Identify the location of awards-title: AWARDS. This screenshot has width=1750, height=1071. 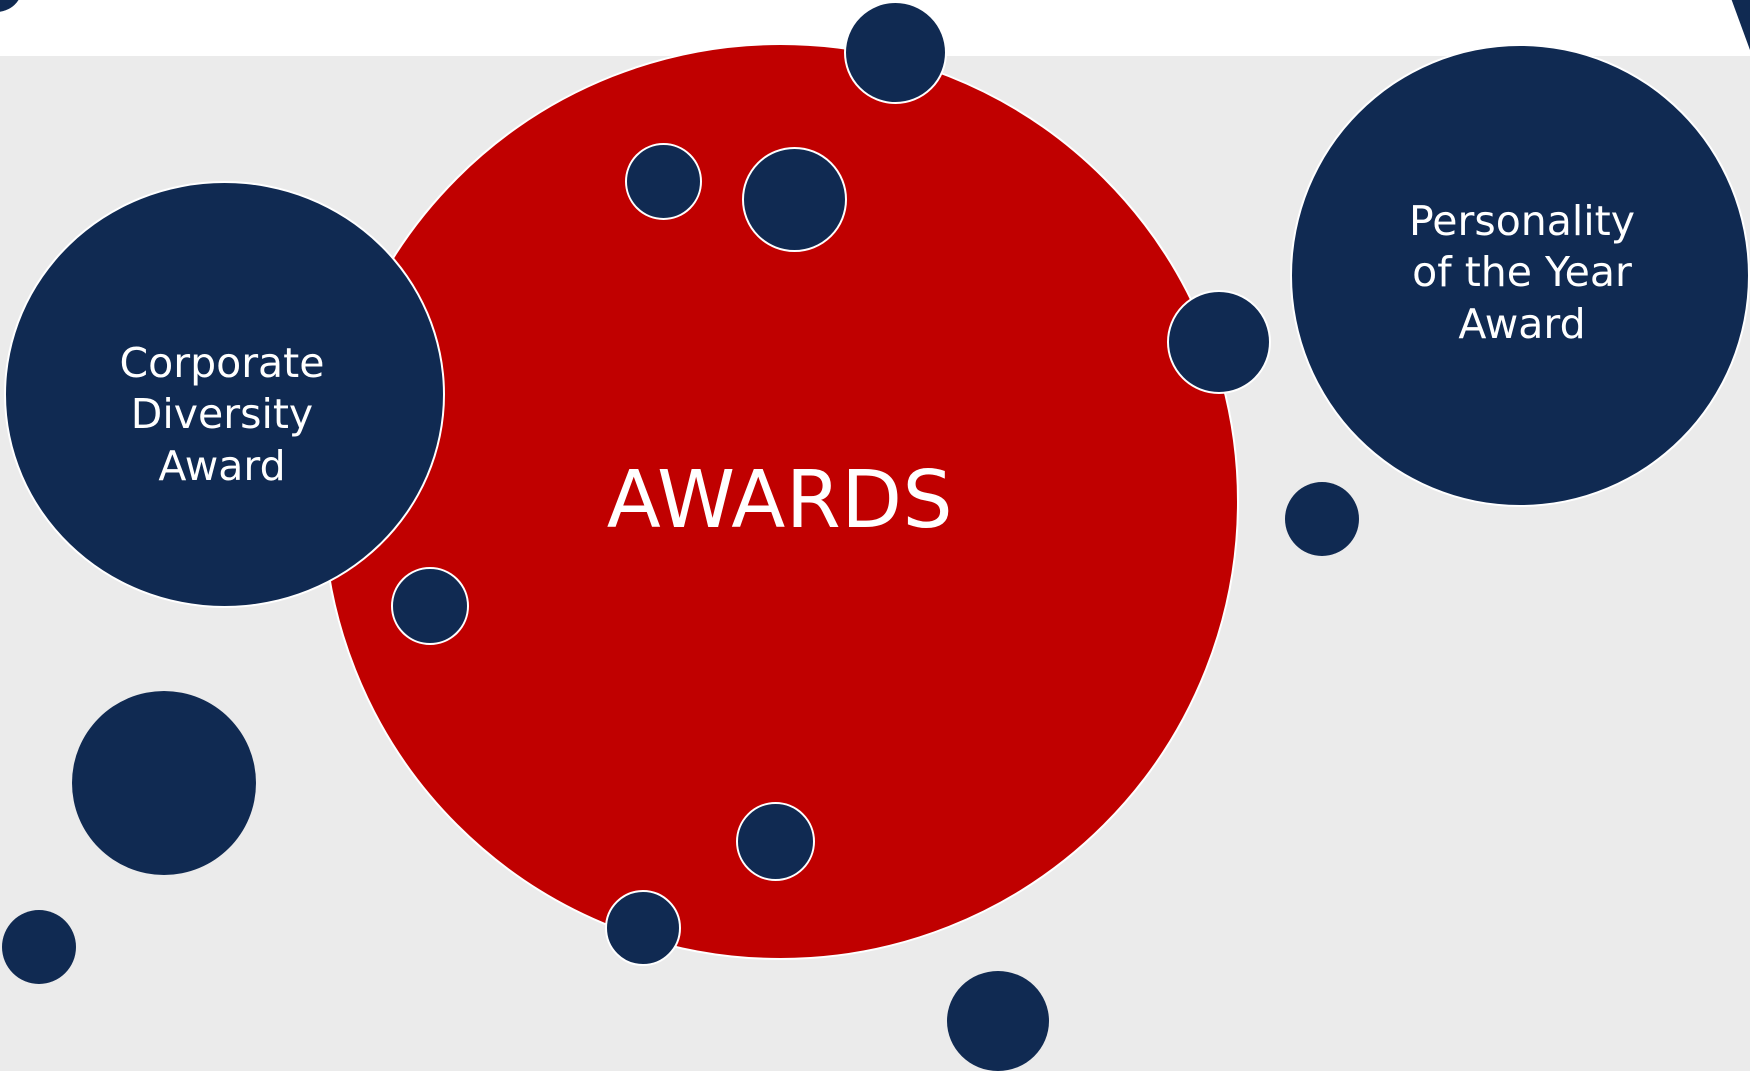
(780, 500).